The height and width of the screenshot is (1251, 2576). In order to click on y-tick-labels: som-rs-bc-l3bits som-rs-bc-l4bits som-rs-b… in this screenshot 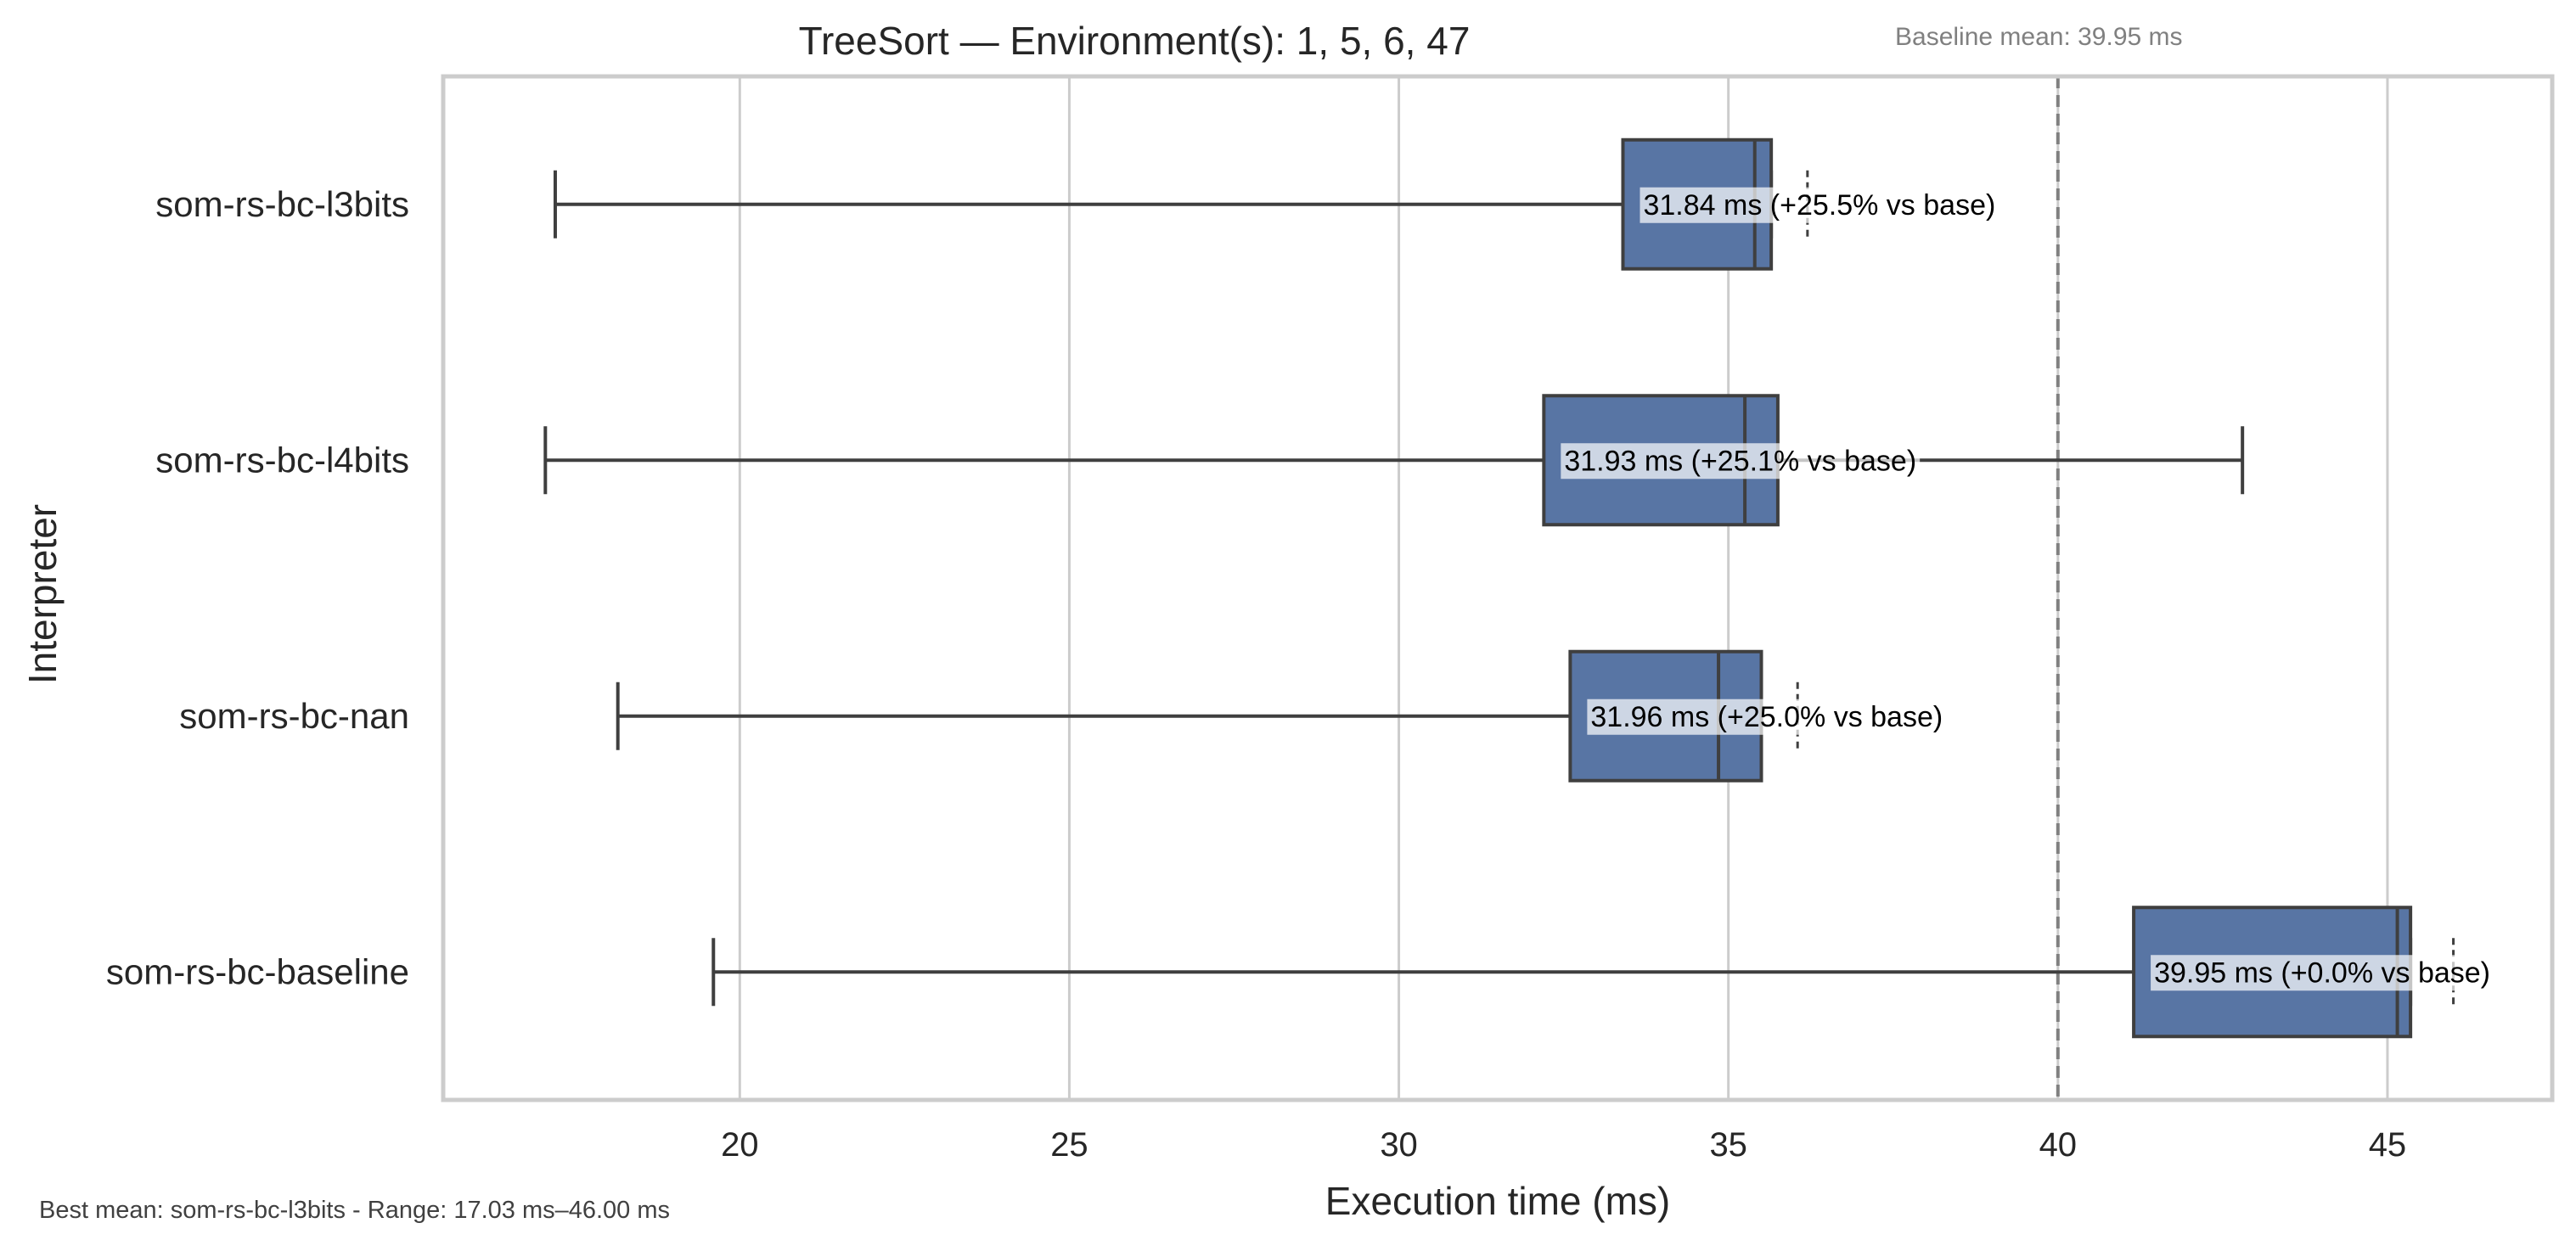, I will do `click(257, 588)`.